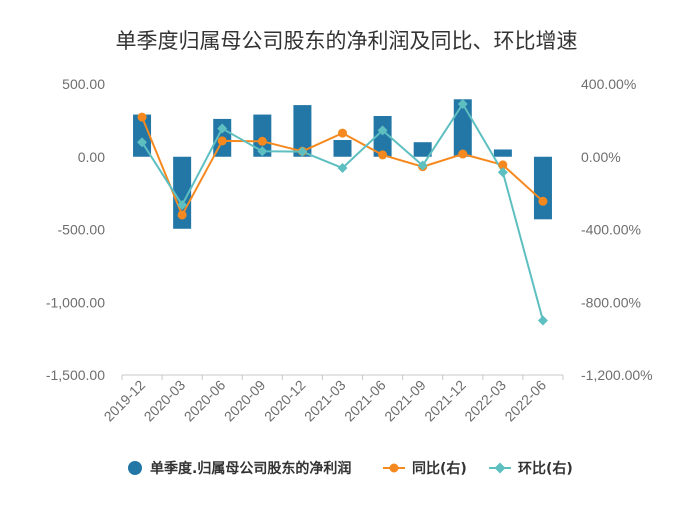 The image size is (693, 512). I want to click on y-left-tick-label: 0.00, so click(91, 157).